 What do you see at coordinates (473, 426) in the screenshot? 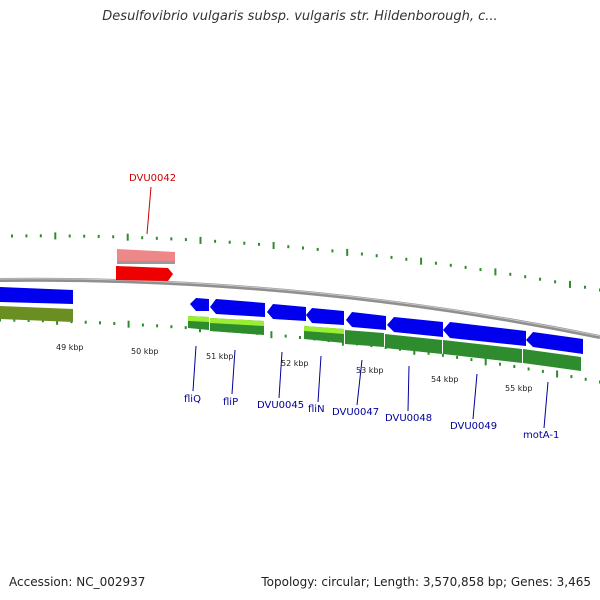
I see `gene-label-dvu0049: DVU0049` at bounding box center [473, 426].